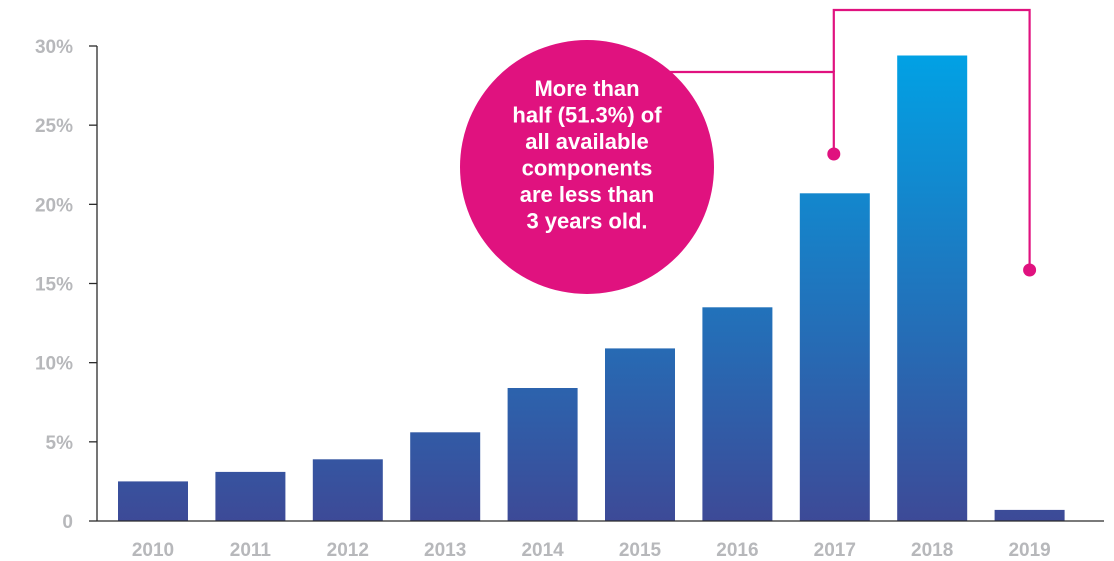 The height and width of the screenshot is (561, 1114). I want to click on x-axis: 2010 2011 2012 2013 2014 2015 2016 2017 2018 2019, so click(600, 540).